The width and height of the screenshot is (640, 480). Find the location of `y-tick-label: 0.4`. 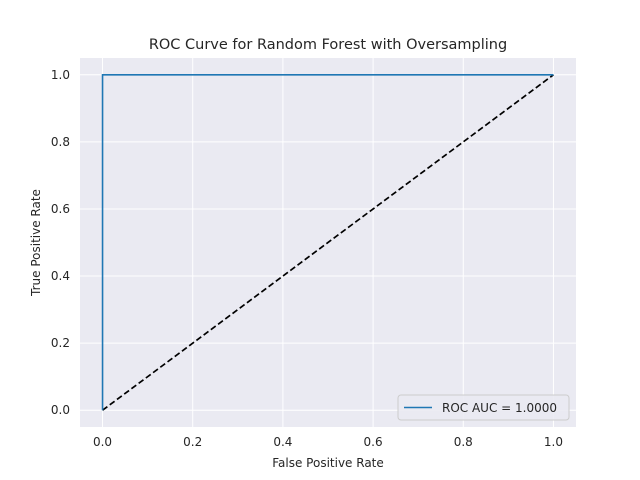

y-tick-label: 0.4 is located at coordinates (60, 276).